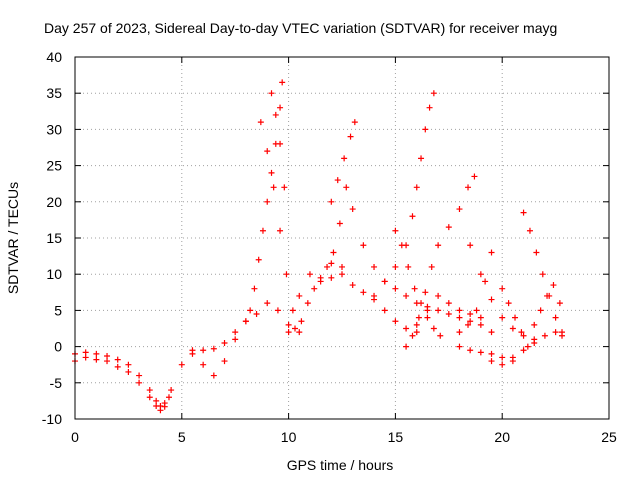 This screenshot has height=480, width=640. I want to click on y-tick-label: 0, so click(58, 347).